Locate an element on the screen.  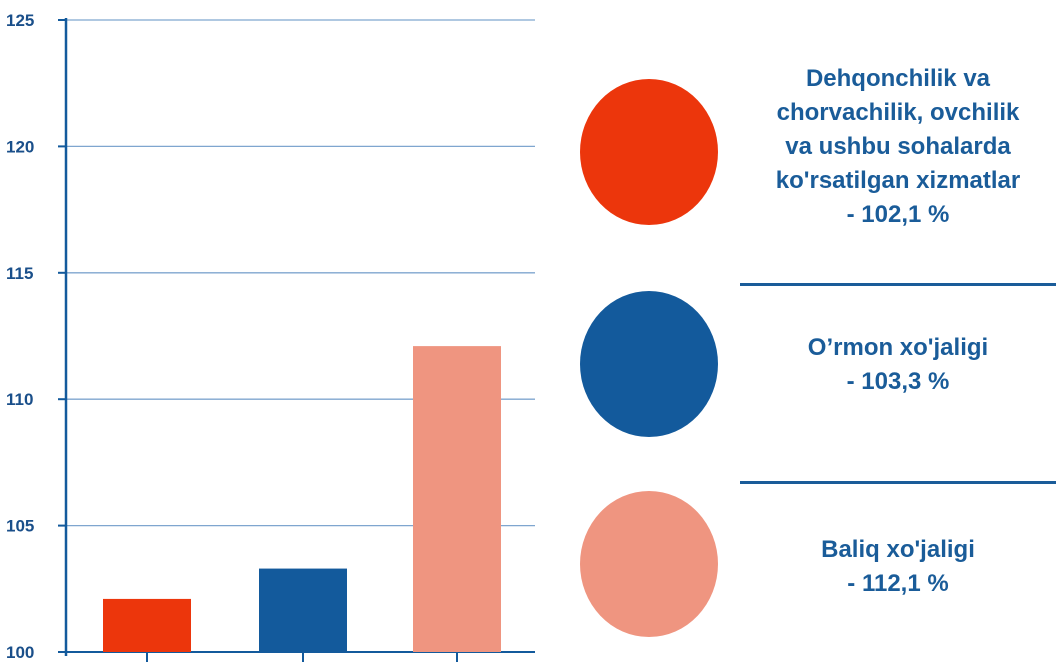
legend-value: - 103,3 % is located at coordinates (898, 381).